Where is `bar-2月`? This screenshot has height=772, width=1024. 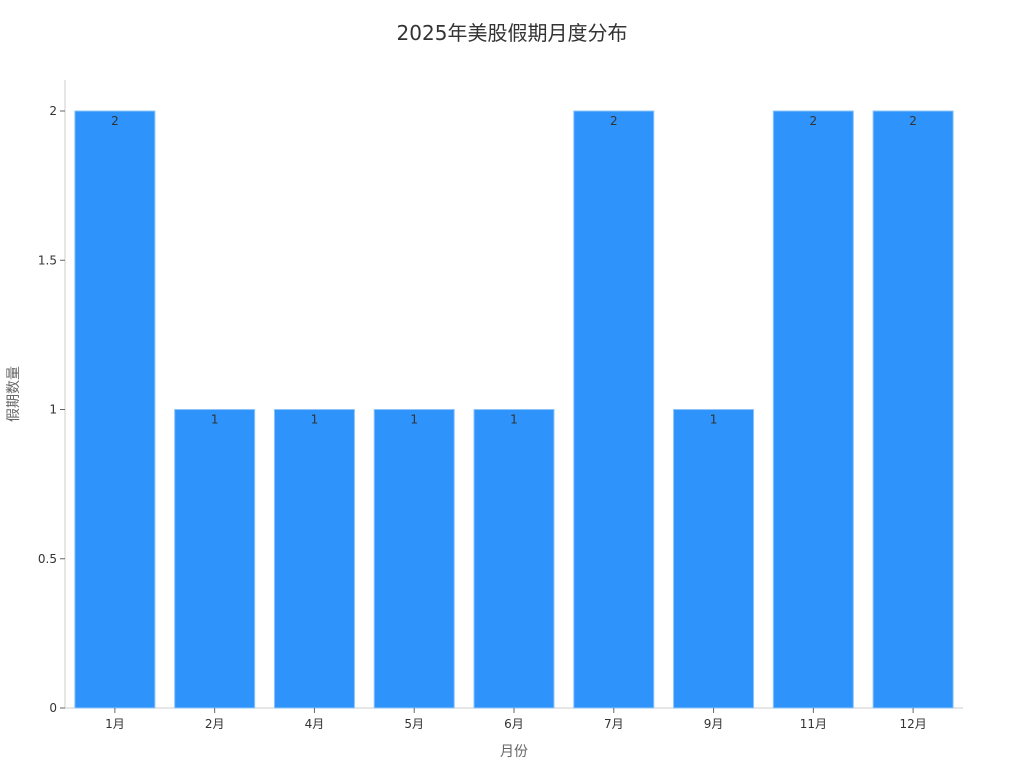
bar-2月 is located at coordinates (215, 559).